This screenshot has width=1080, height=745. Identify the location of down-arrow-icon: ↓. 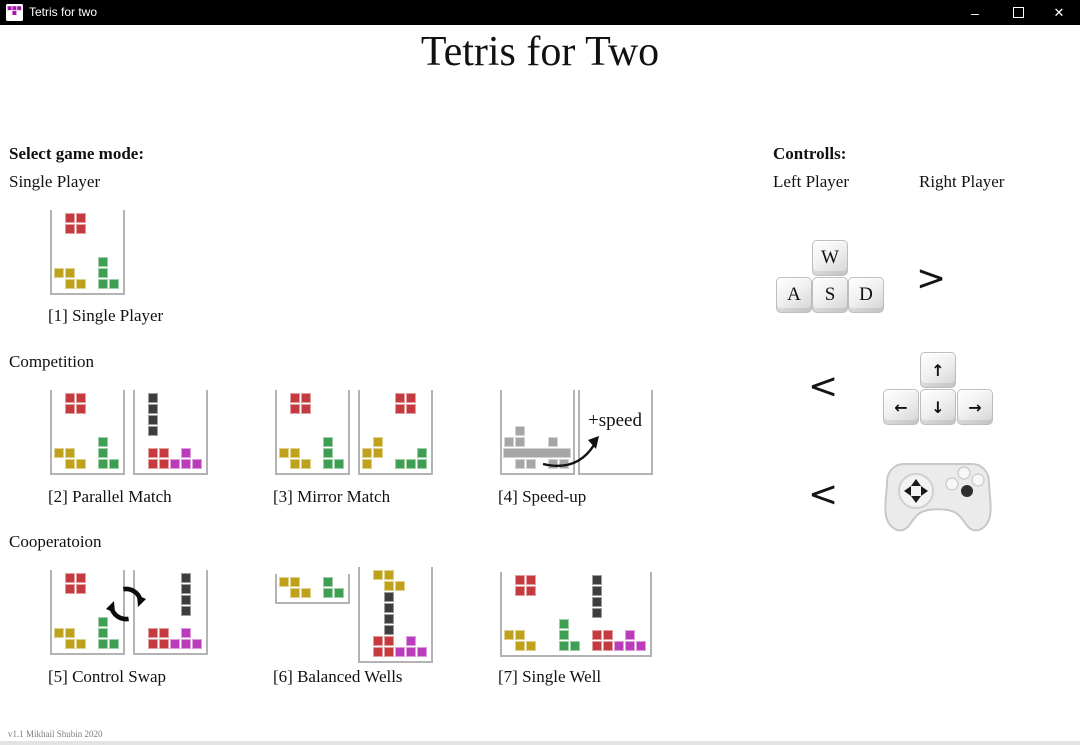
(938, 407).